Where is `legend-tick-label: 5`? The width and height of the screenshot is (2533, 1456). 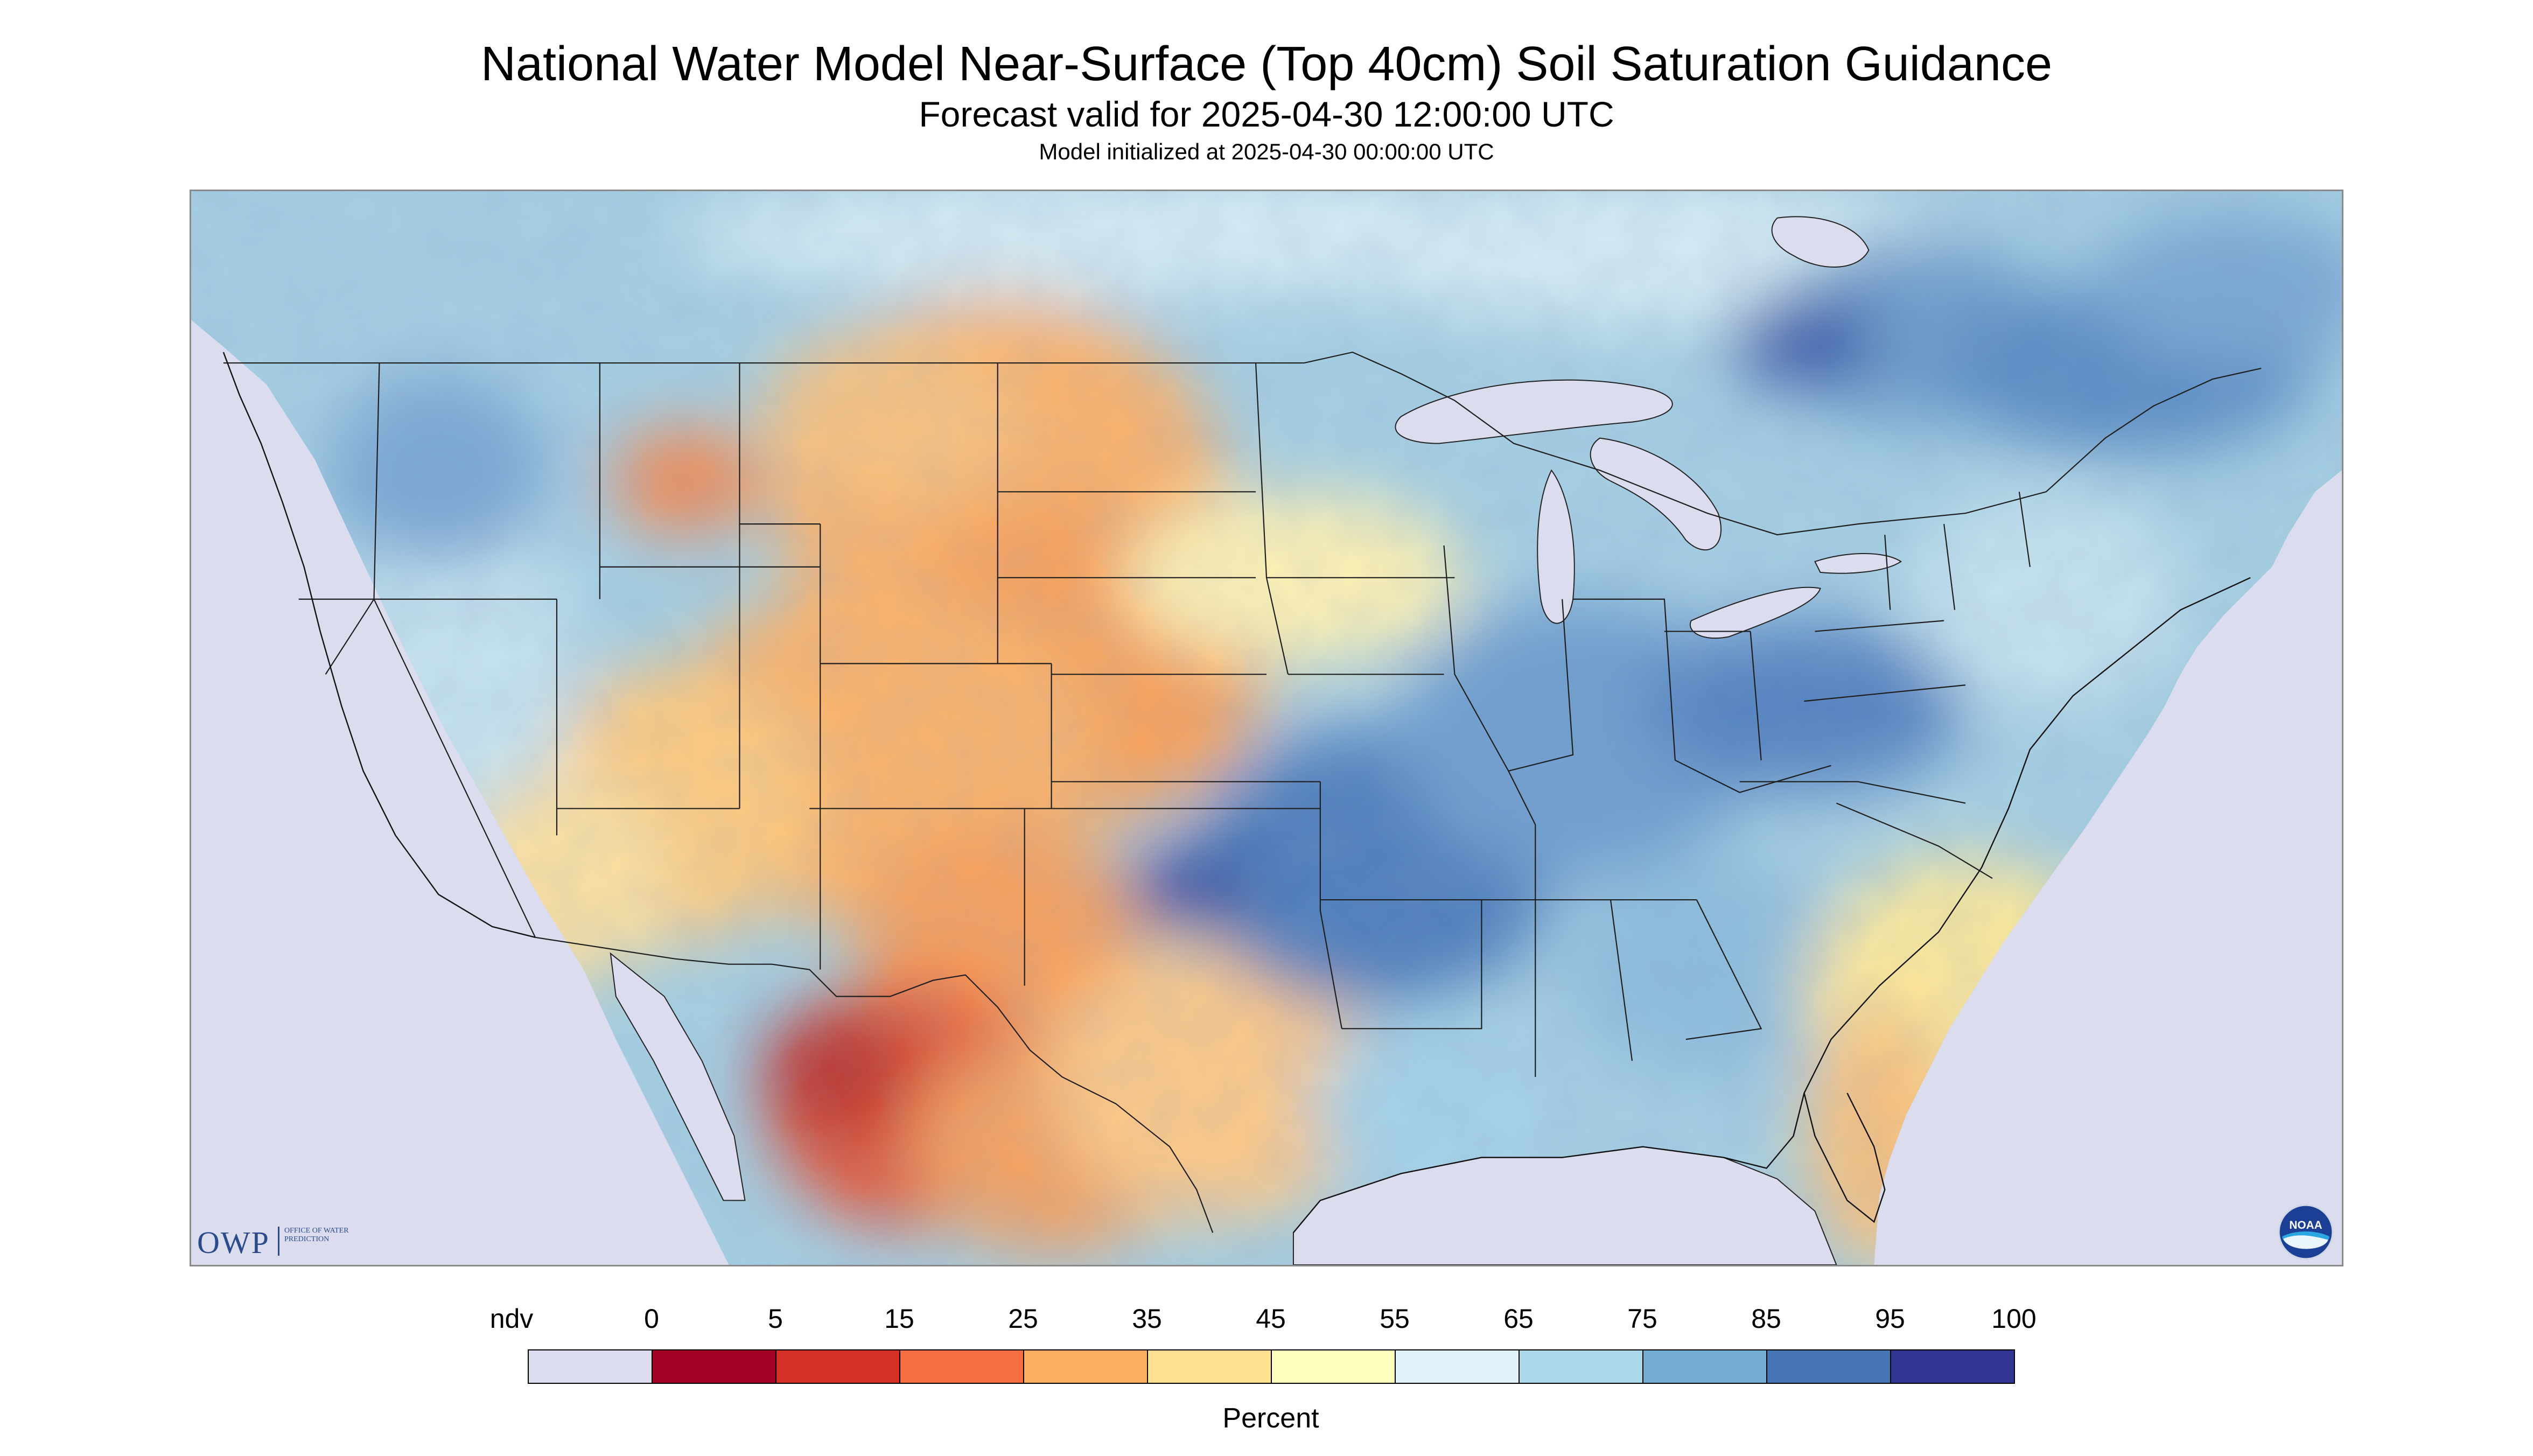 legend-tick-label: 5 is located at coordinates (776, 1319).